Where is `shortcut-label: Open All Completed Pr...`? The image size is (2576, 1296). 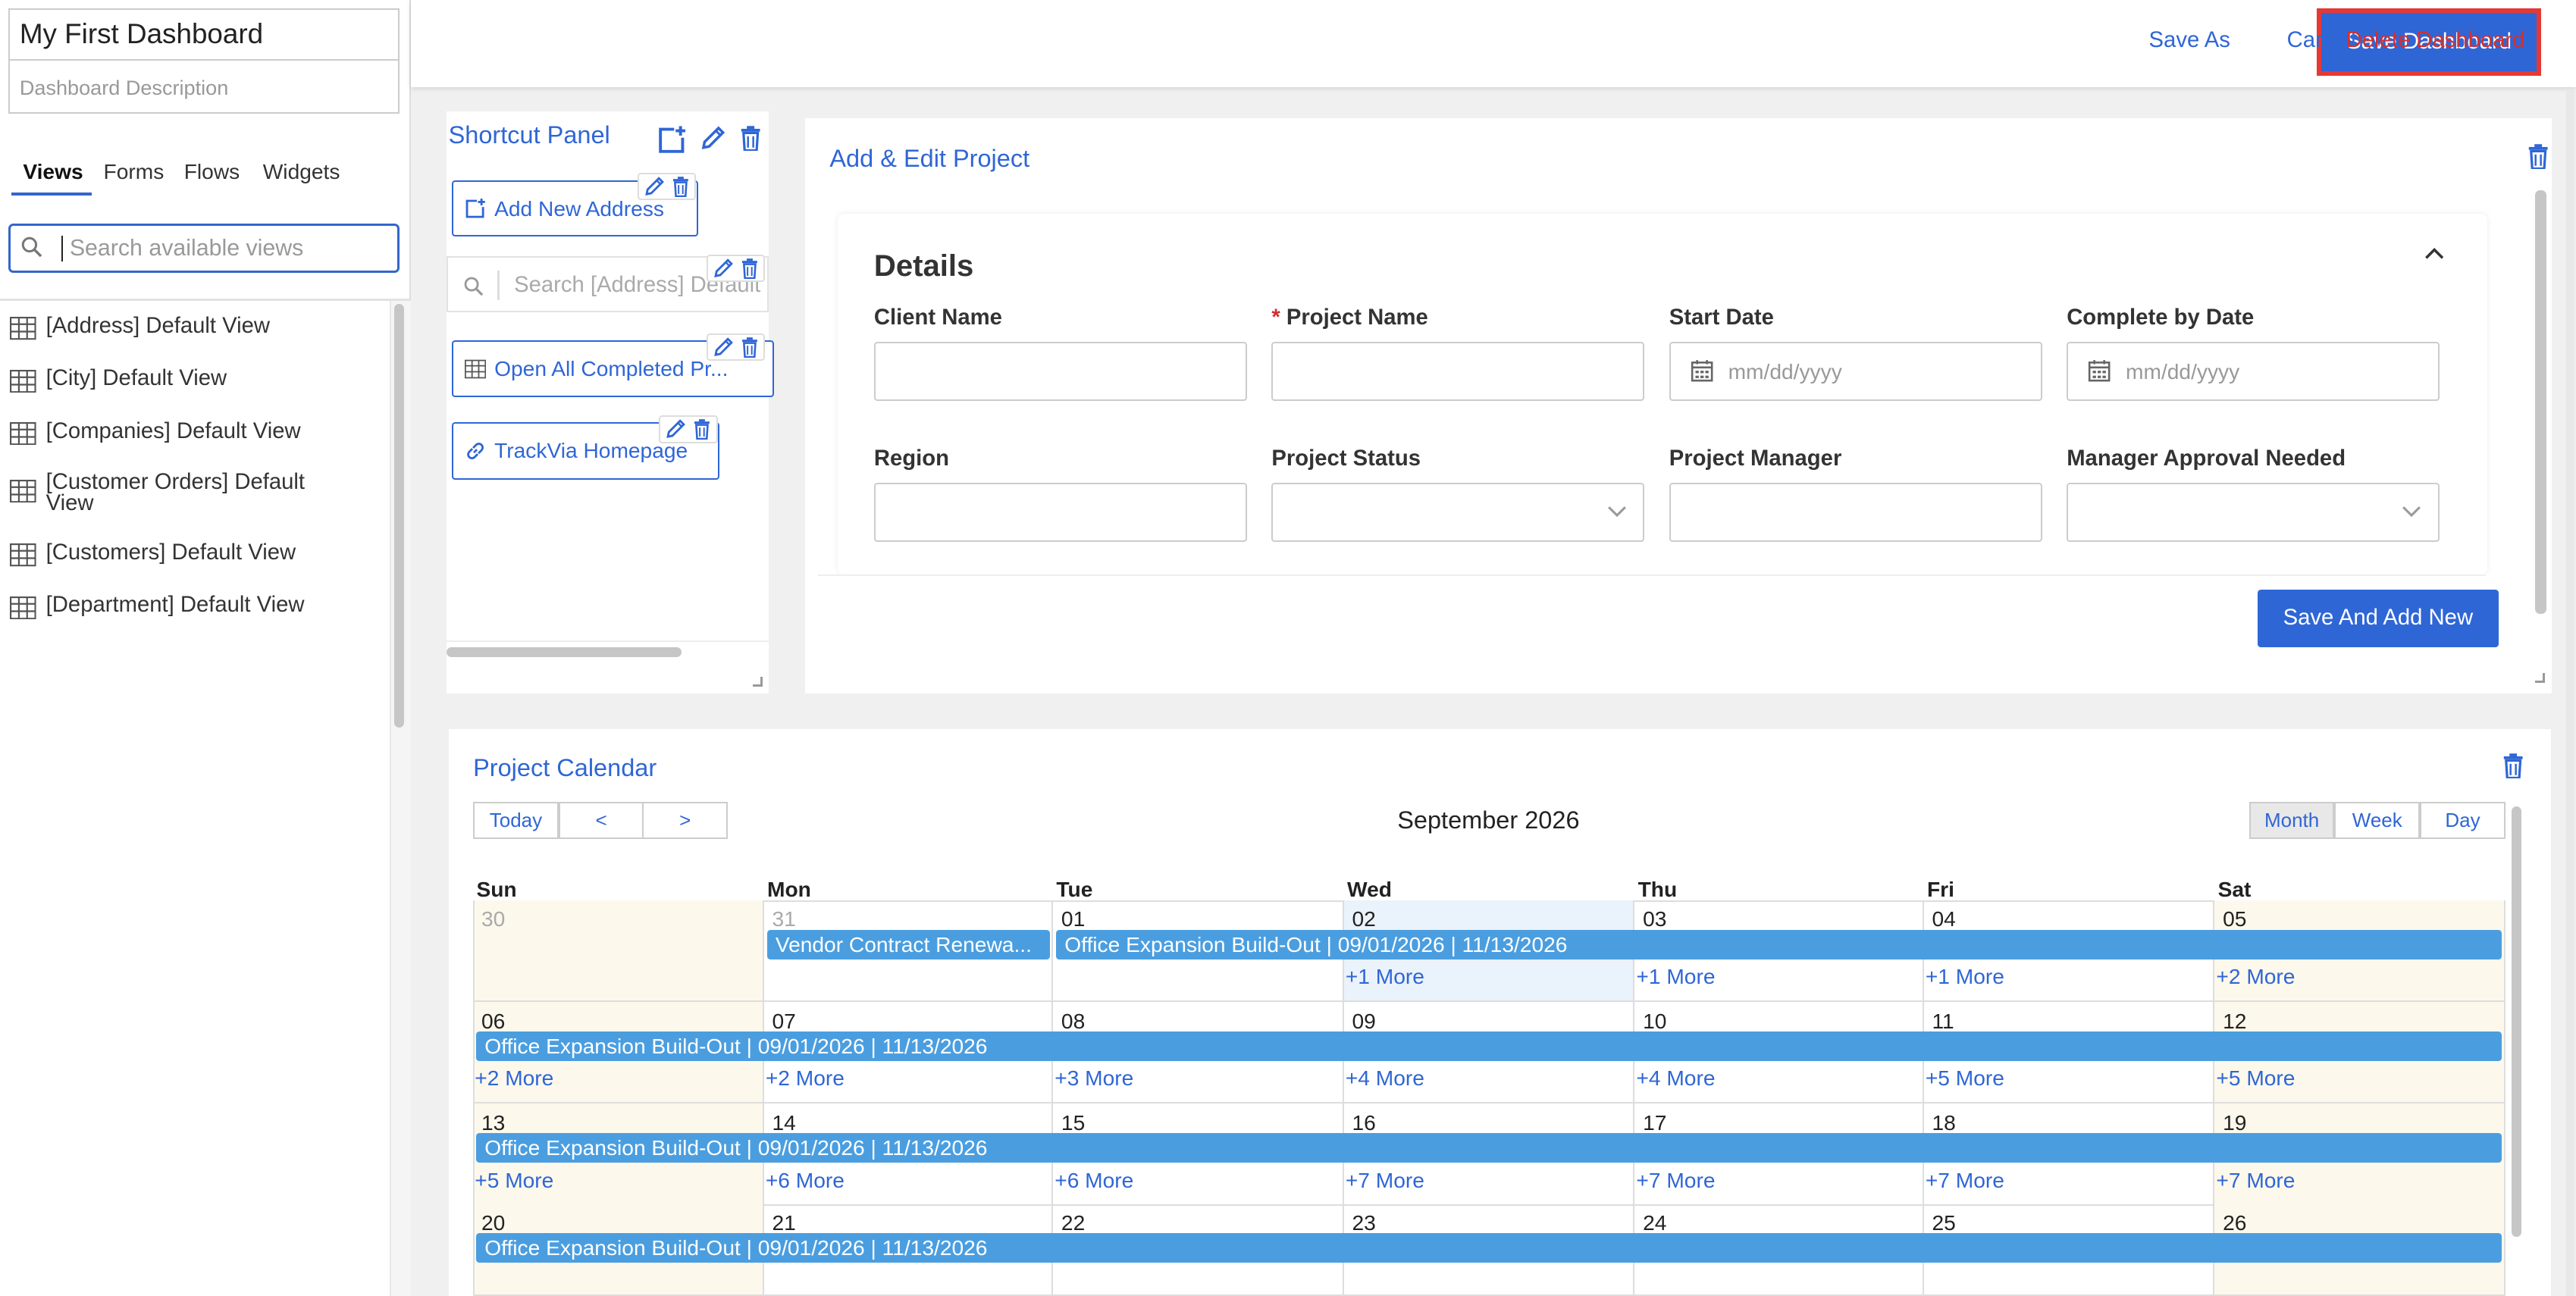
shortcut-label: Open All Completed Pr... is located at coordinates (611, 368).